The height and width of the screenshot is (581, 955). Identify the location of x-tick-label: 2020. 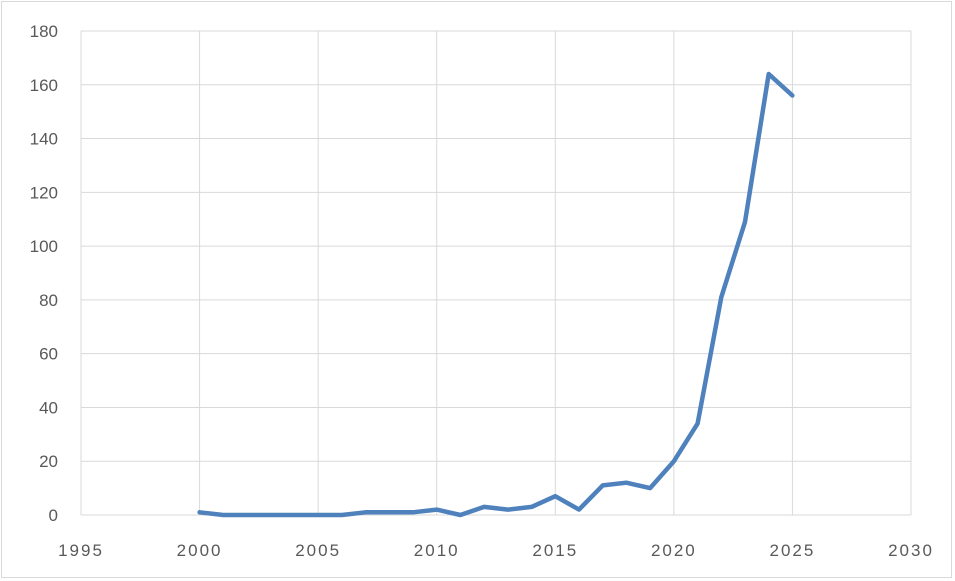
(674, 550).